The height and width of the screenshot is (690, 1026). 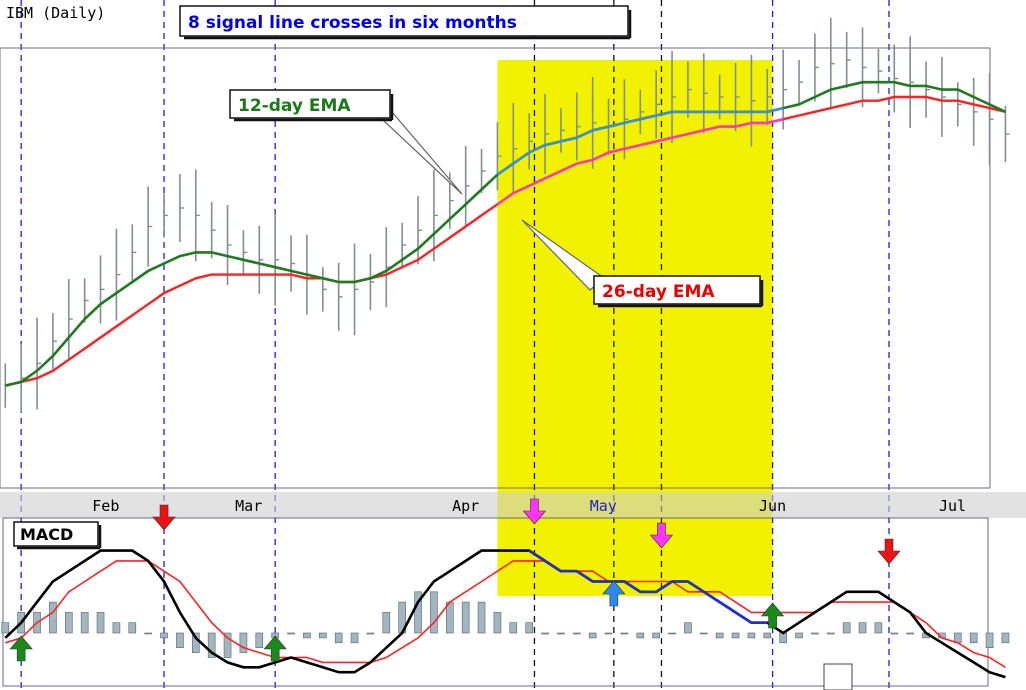 I want to click on month-label: Apr, so click(x=465, y=506).